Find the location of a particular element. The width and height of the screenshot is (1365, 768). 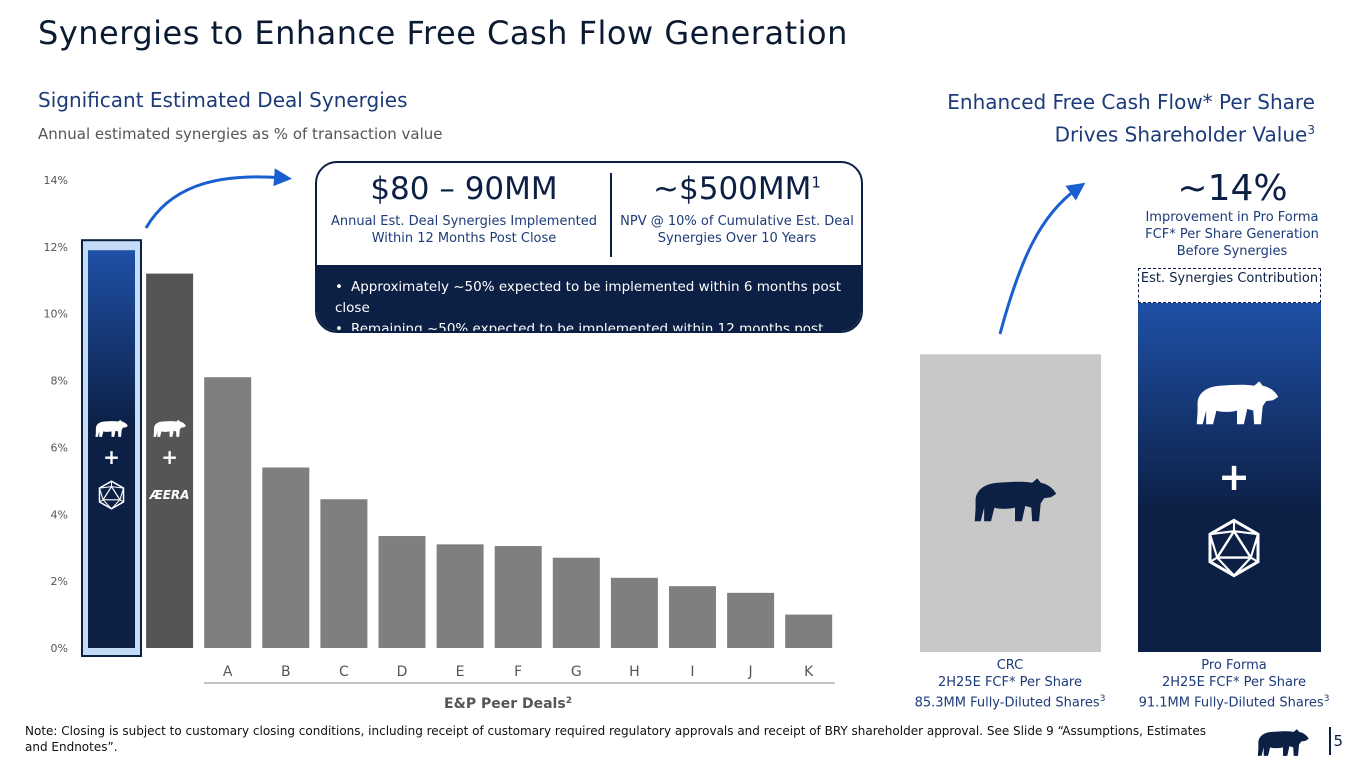

x-tick-label: A is located at coordinates (228, 672).